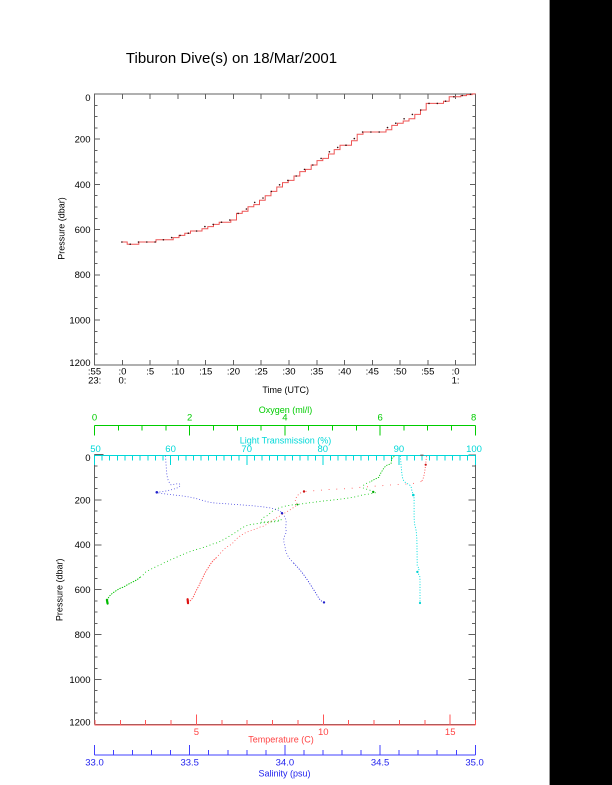  What do you see at coordinates (456, 381) in the screenshot?
I see `svg-text: 1:` at bounding box center [456, 381].